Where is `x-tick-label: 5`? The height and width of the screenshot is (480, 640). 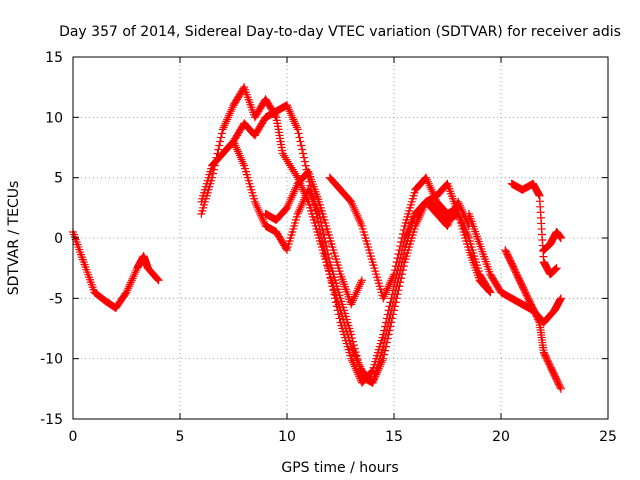
x-tick-label: 5 is located at coordinates (180, 437).